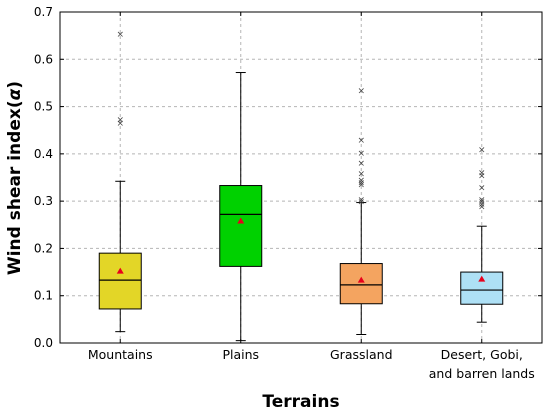 This screenshot has width=550, height=419. Describe the element at coordinates (43, 154) in the screenshot. I see `y-tick-label: 0.4` at that location.